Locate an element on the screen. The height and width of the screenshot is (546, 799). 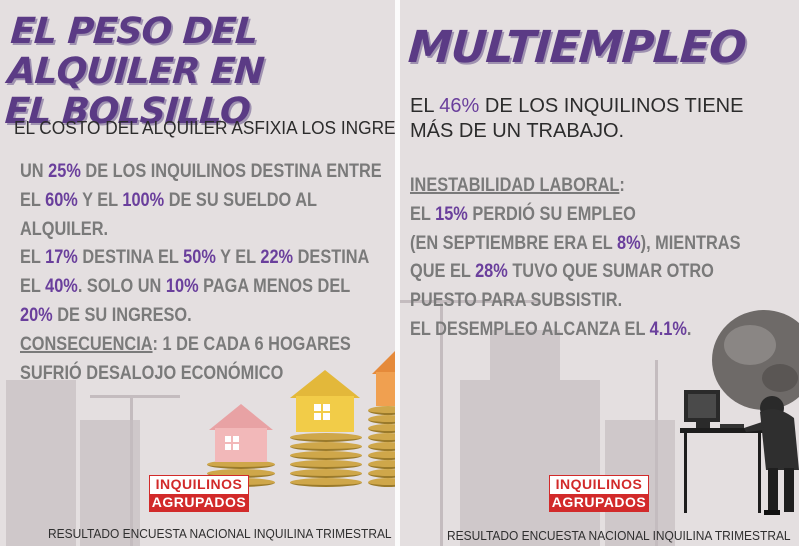
panel-divider is located at coordinates (397, 273).